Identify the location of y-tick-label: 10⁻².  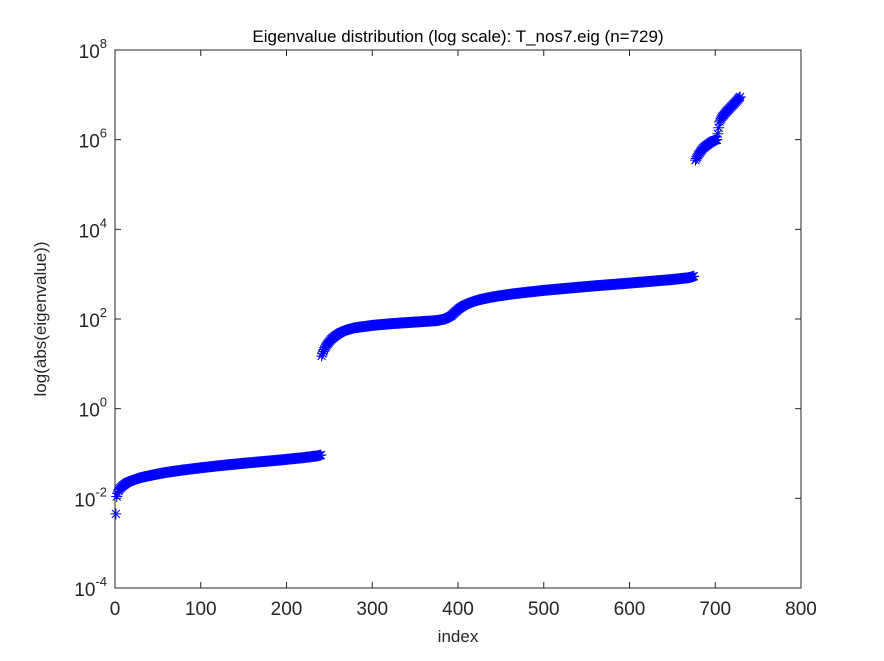
(90, 497).